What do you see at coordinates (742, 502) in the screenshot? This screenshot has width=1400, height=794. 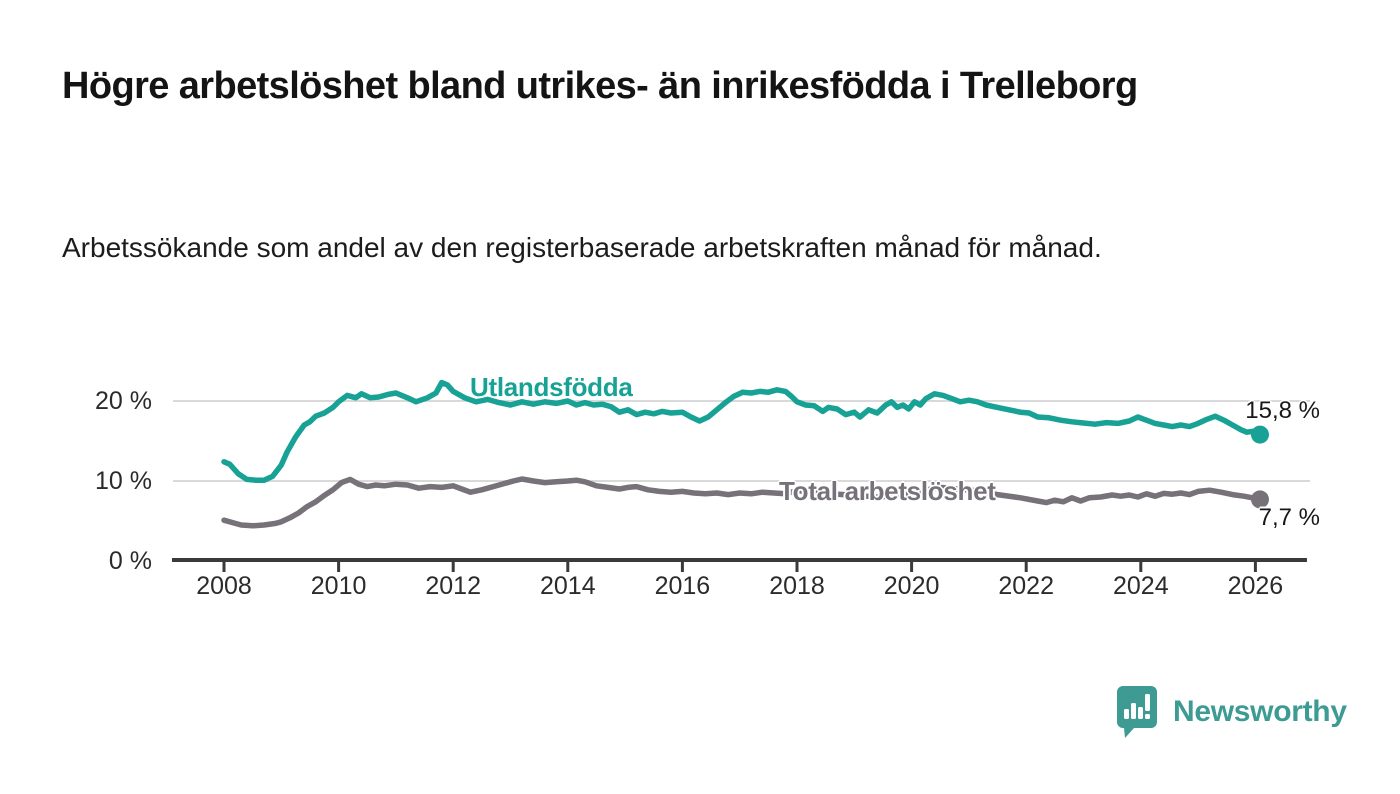 I see `series-line-total` at bounding box center [742, 502].